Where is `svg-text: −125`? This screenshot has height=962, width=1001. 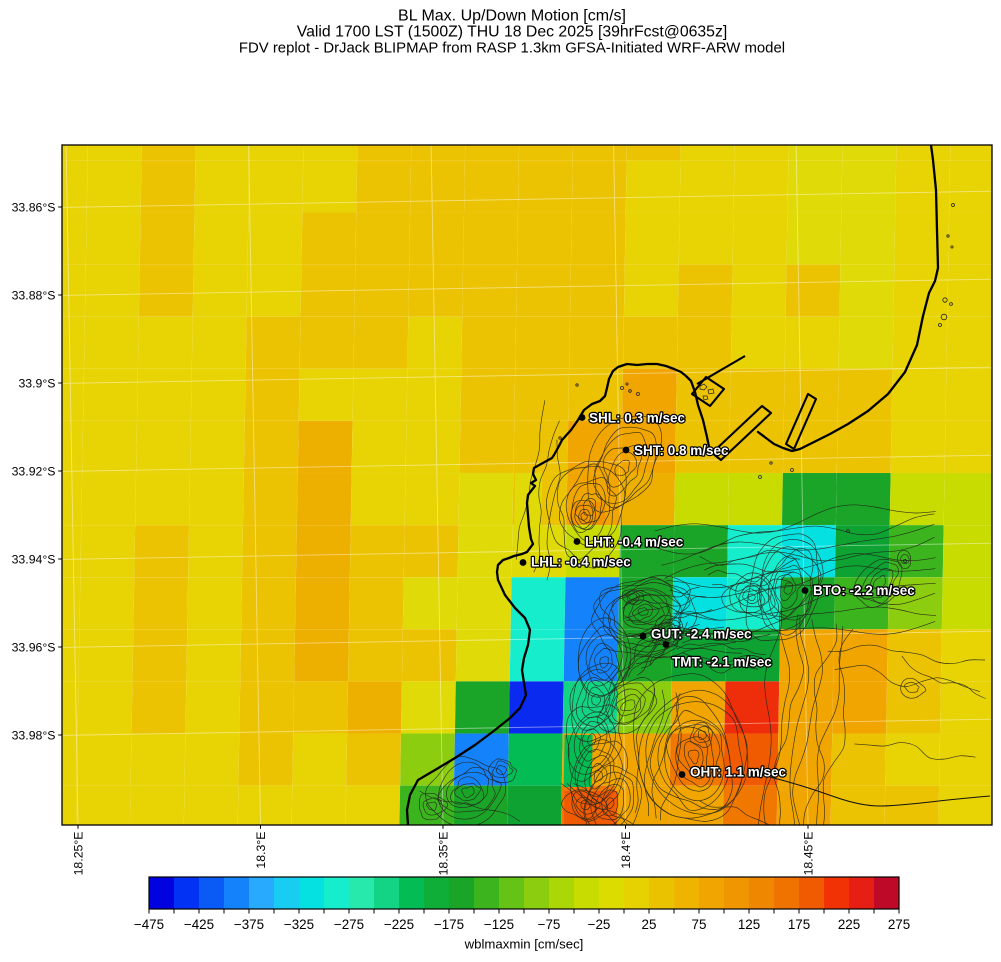
svg-text: −125 is located at coordinates (499, 924).